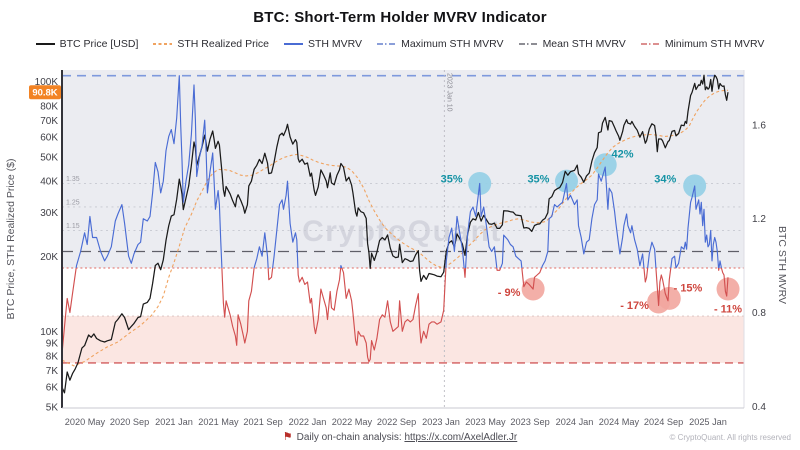 Image resolution: width=800 pixels, height=450 pixels. Describe the element at coordinates (49, 182) in the screenshot. I see `left-tick-40K: 40K` at that location.